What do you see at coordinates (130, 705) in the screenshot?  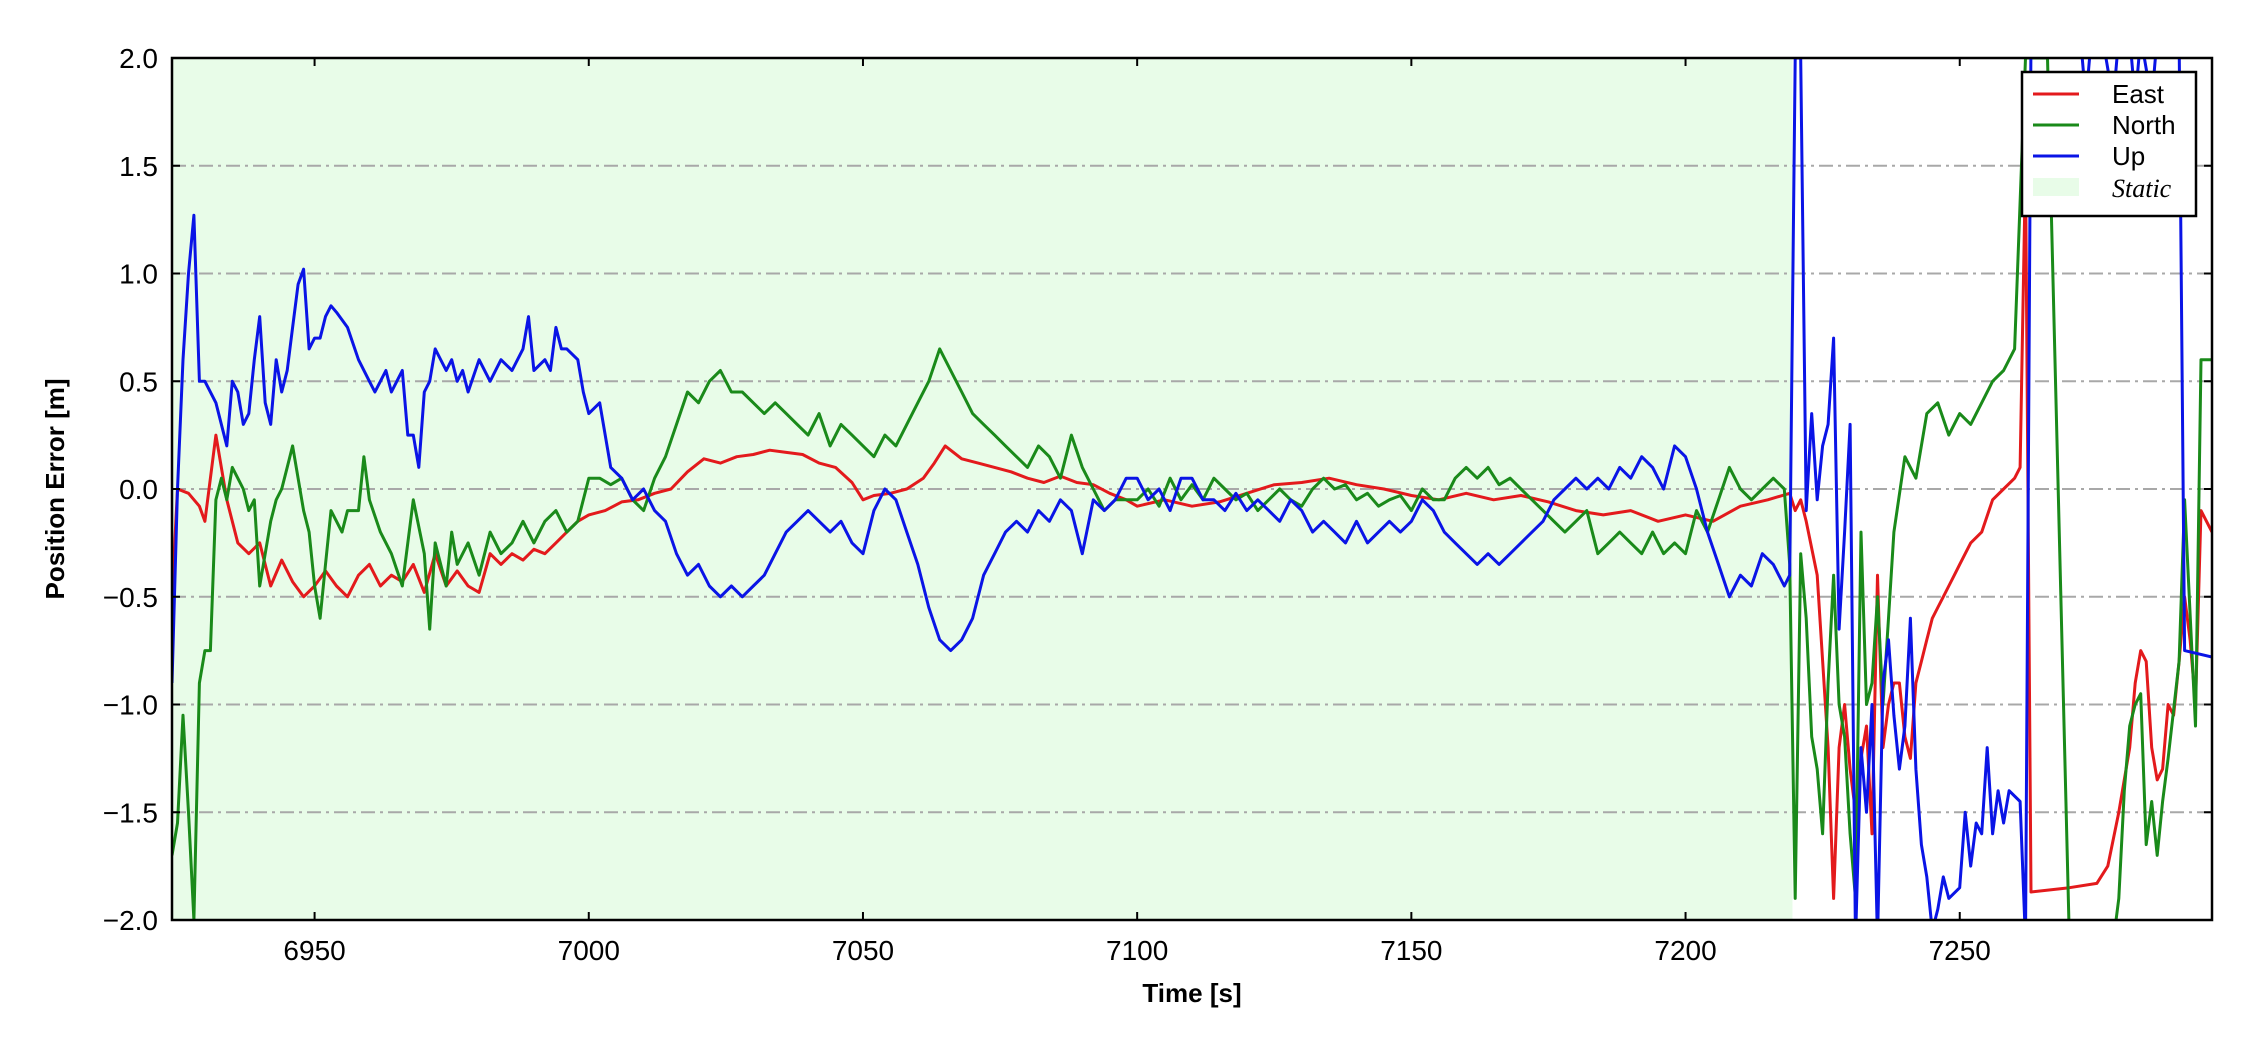 I see `y-tick-label: −1.0` at bounding box center [130, 705].